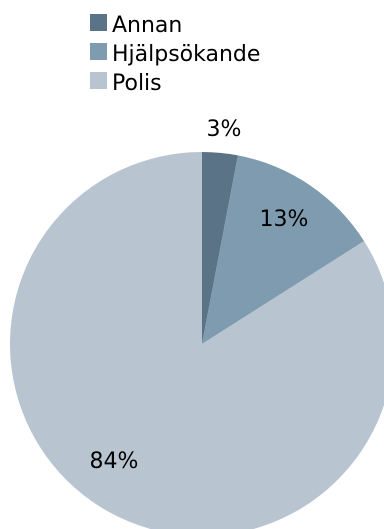 The image size is (384, 529). What do you see at coordinates (114, 461) in the screenshot?
I see `data-label-2: 84%` at bounding box center [114, 461].